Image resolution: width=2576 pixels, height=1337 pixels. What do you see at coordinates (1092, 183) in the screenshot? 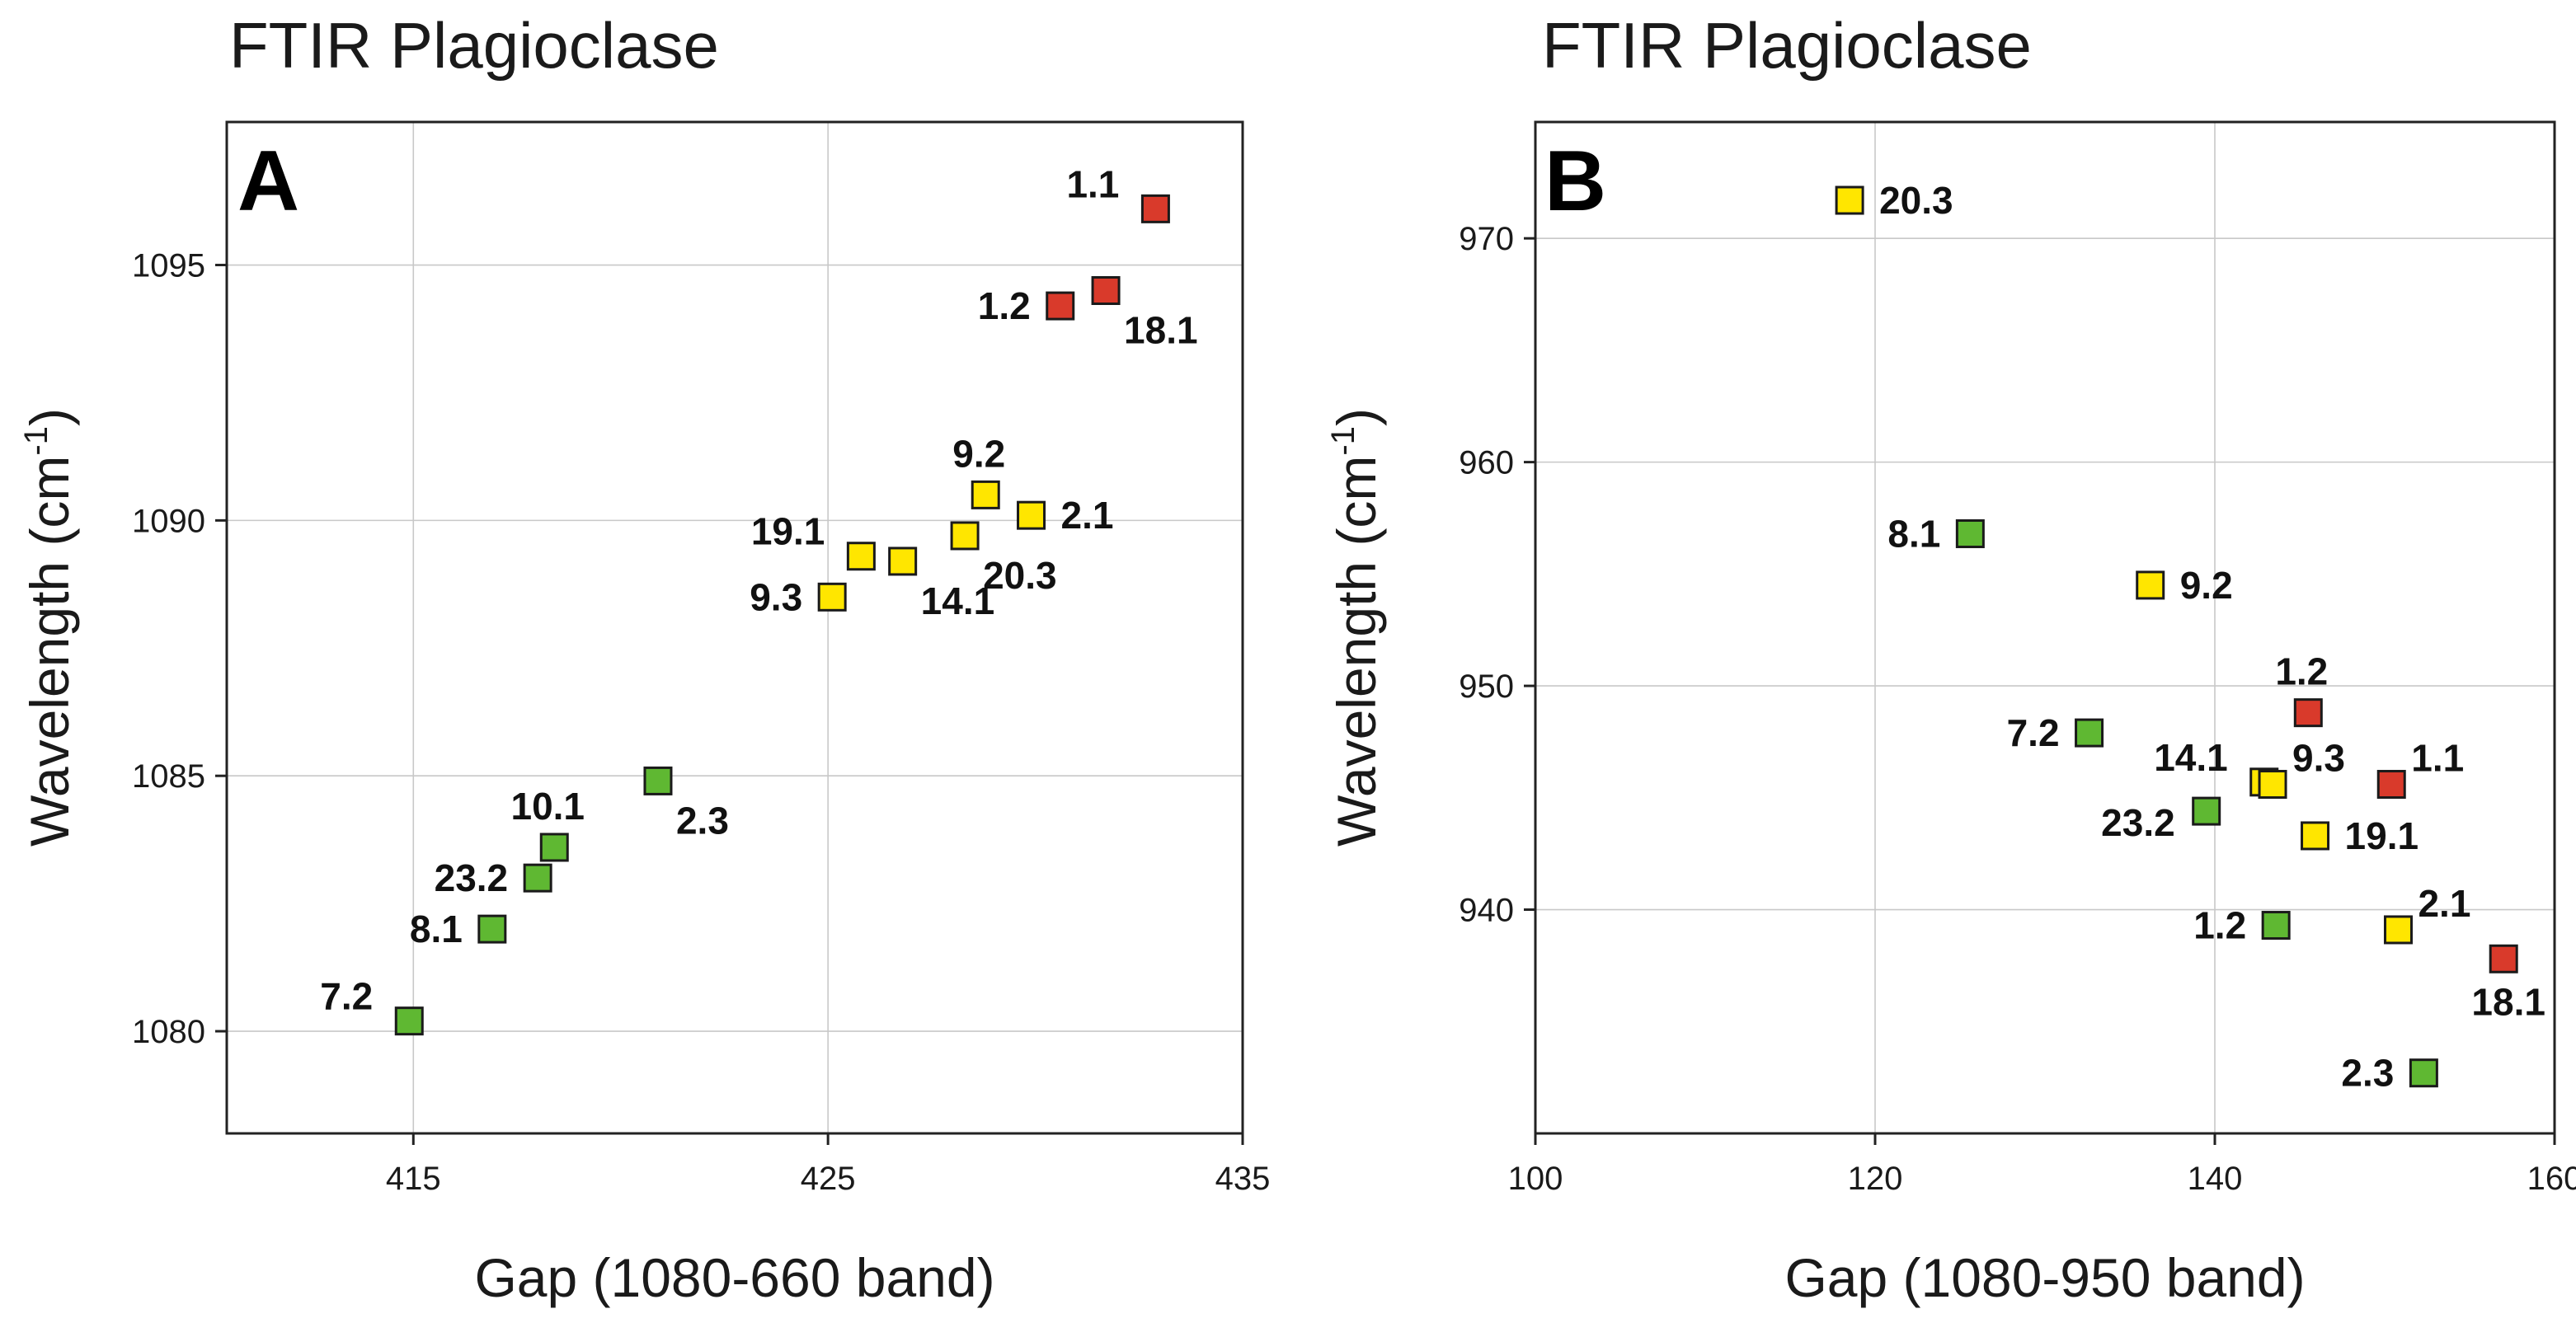
I see `panel-a-point-label: 1.1` at bounding box center [1092, 183].